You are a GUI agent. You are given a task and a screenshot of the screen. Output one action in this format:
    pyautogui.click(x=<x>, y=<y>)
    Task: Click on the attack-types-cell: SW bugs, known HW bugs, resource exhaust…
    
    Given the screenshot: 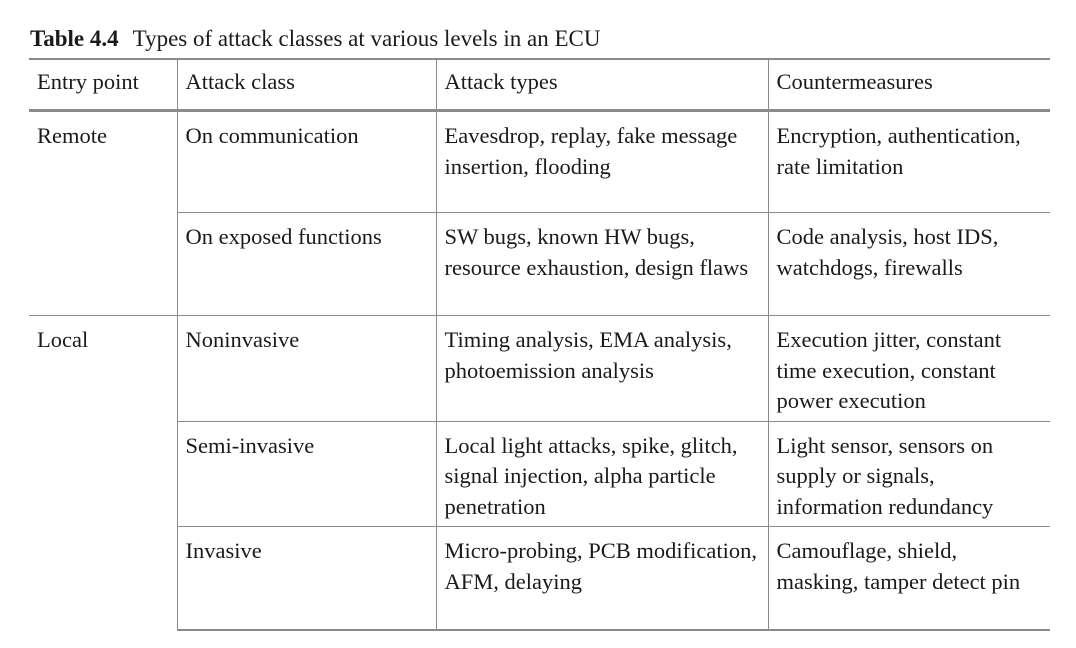 What is the action you would take?
    pyautogui.click(x=601, y=264)
    